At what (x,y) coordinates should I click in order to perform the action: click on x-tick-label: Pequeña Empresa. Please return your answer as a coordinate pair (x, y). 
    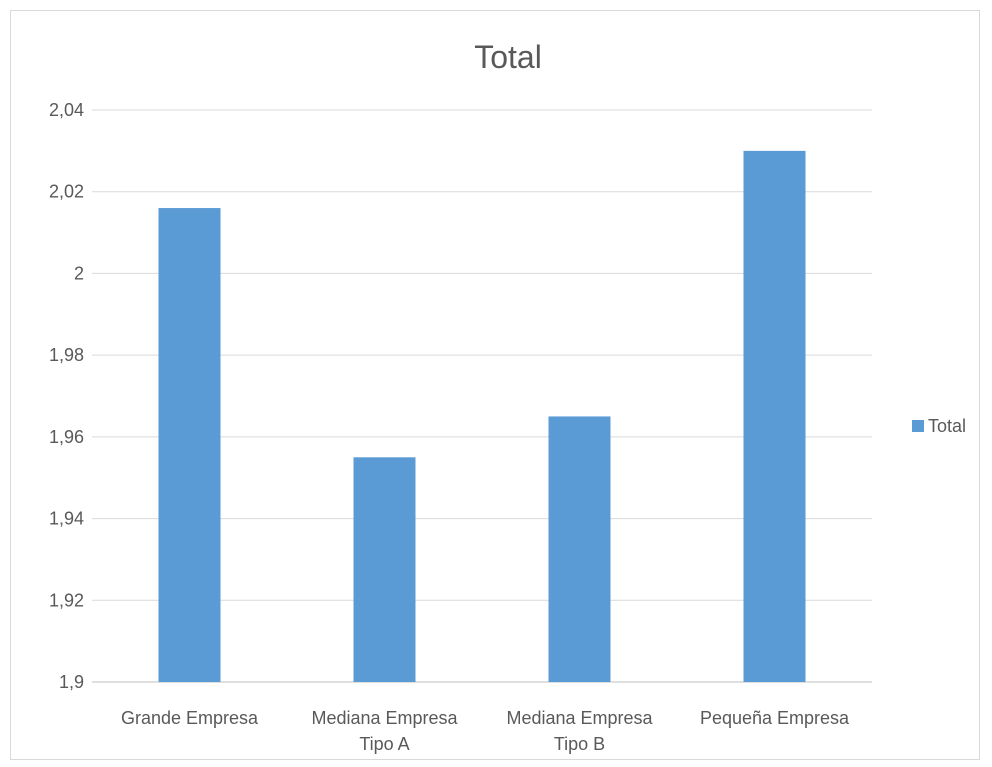
    Looking at the image, I should click on (775, 718).